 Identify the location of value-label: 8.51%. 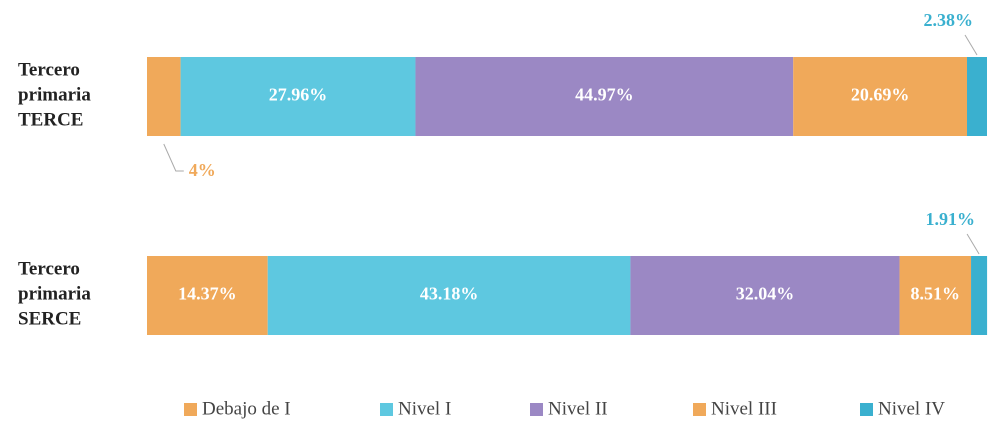
(936, 294).